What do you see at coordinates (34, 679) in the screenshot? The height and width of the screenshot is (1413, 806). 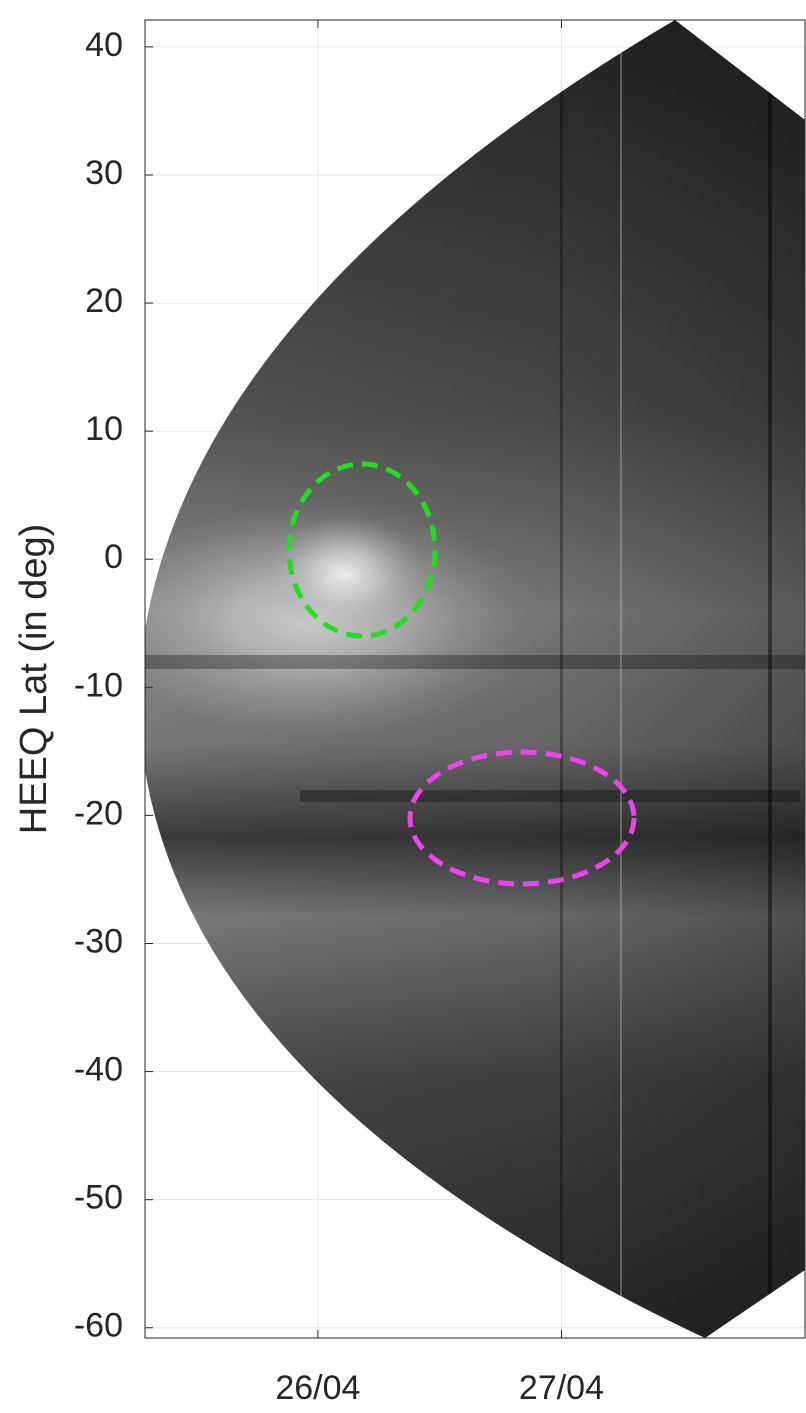 I see `y-axis-label: HEEQ Lat (in deg)` at bounding box center [34, 679].